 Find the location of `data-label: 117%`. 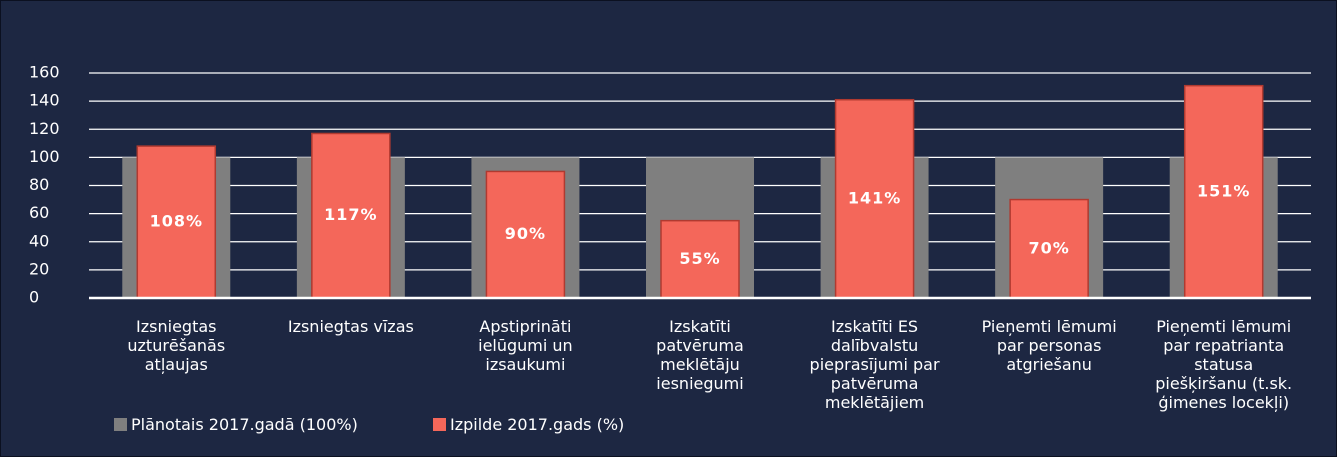

data-label: 117% is located at coordinates (350, 214).